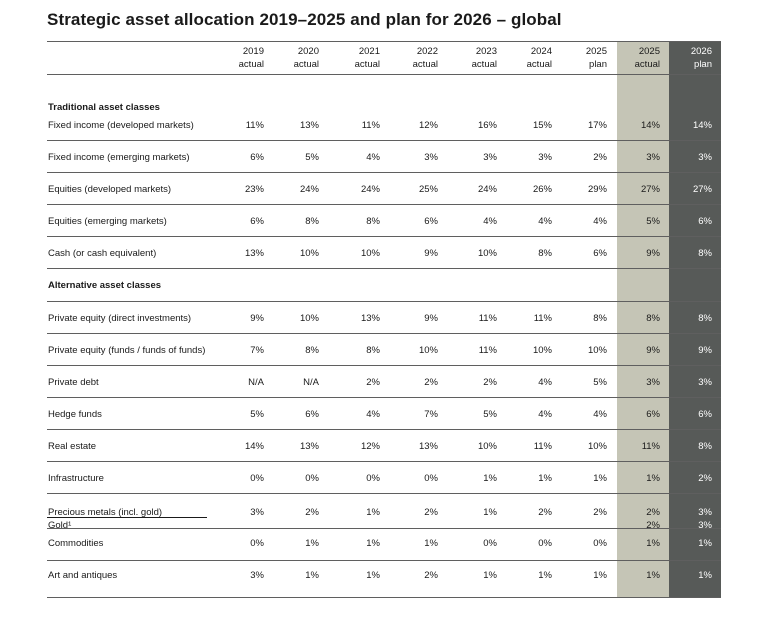  Describe the element at coordinates (686, 58) in the screenshot. I see `column-header: 2026 plan` at that location.